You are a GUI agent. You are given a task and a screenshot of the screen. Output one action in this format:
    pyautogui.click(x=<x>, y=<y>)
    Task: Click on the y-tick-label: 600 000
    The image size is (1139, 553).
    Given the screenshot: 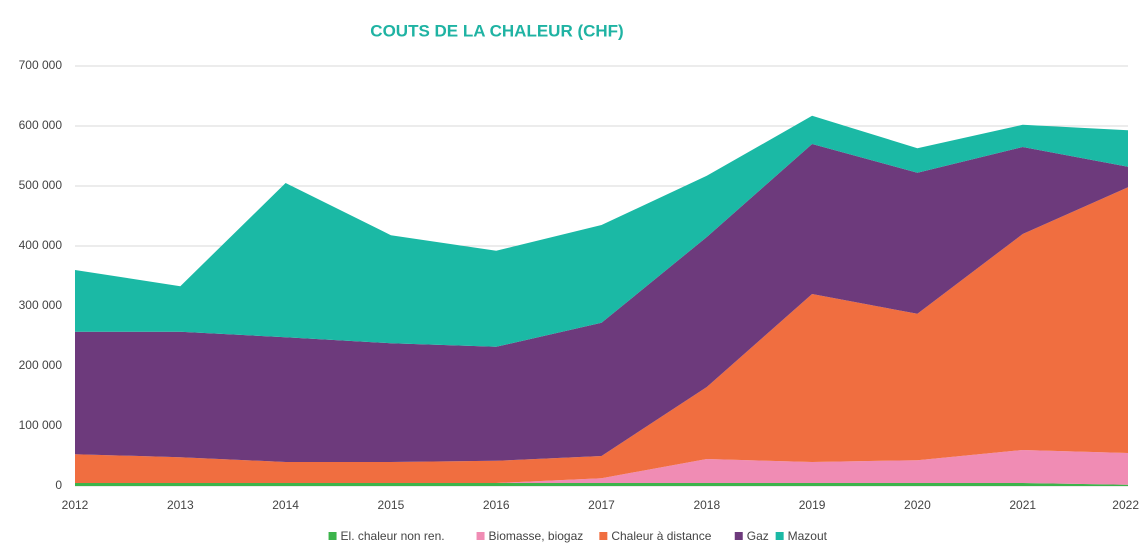 What is the action you would take?
    pyautogui.click(x=41, y=125)
    